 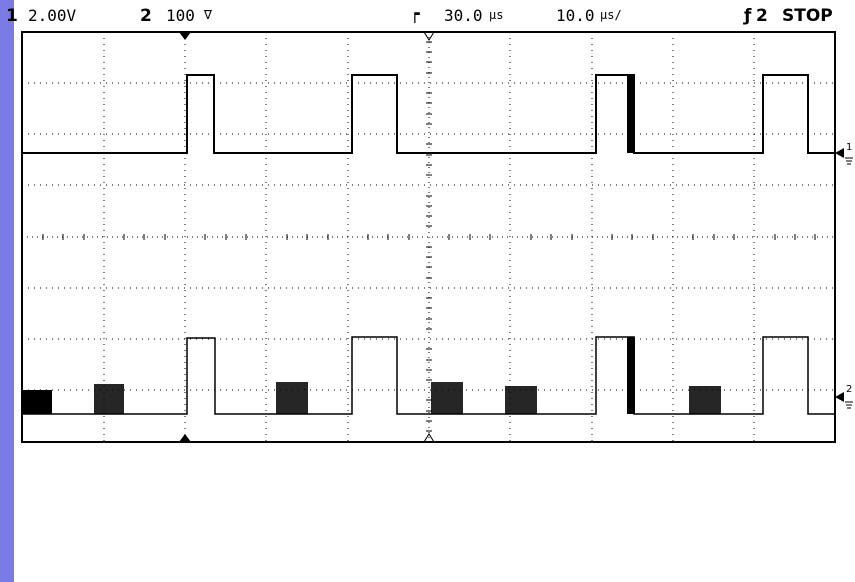 I want to click on ac-coupling-v-icon: ∇, so click(x=208, y=15).